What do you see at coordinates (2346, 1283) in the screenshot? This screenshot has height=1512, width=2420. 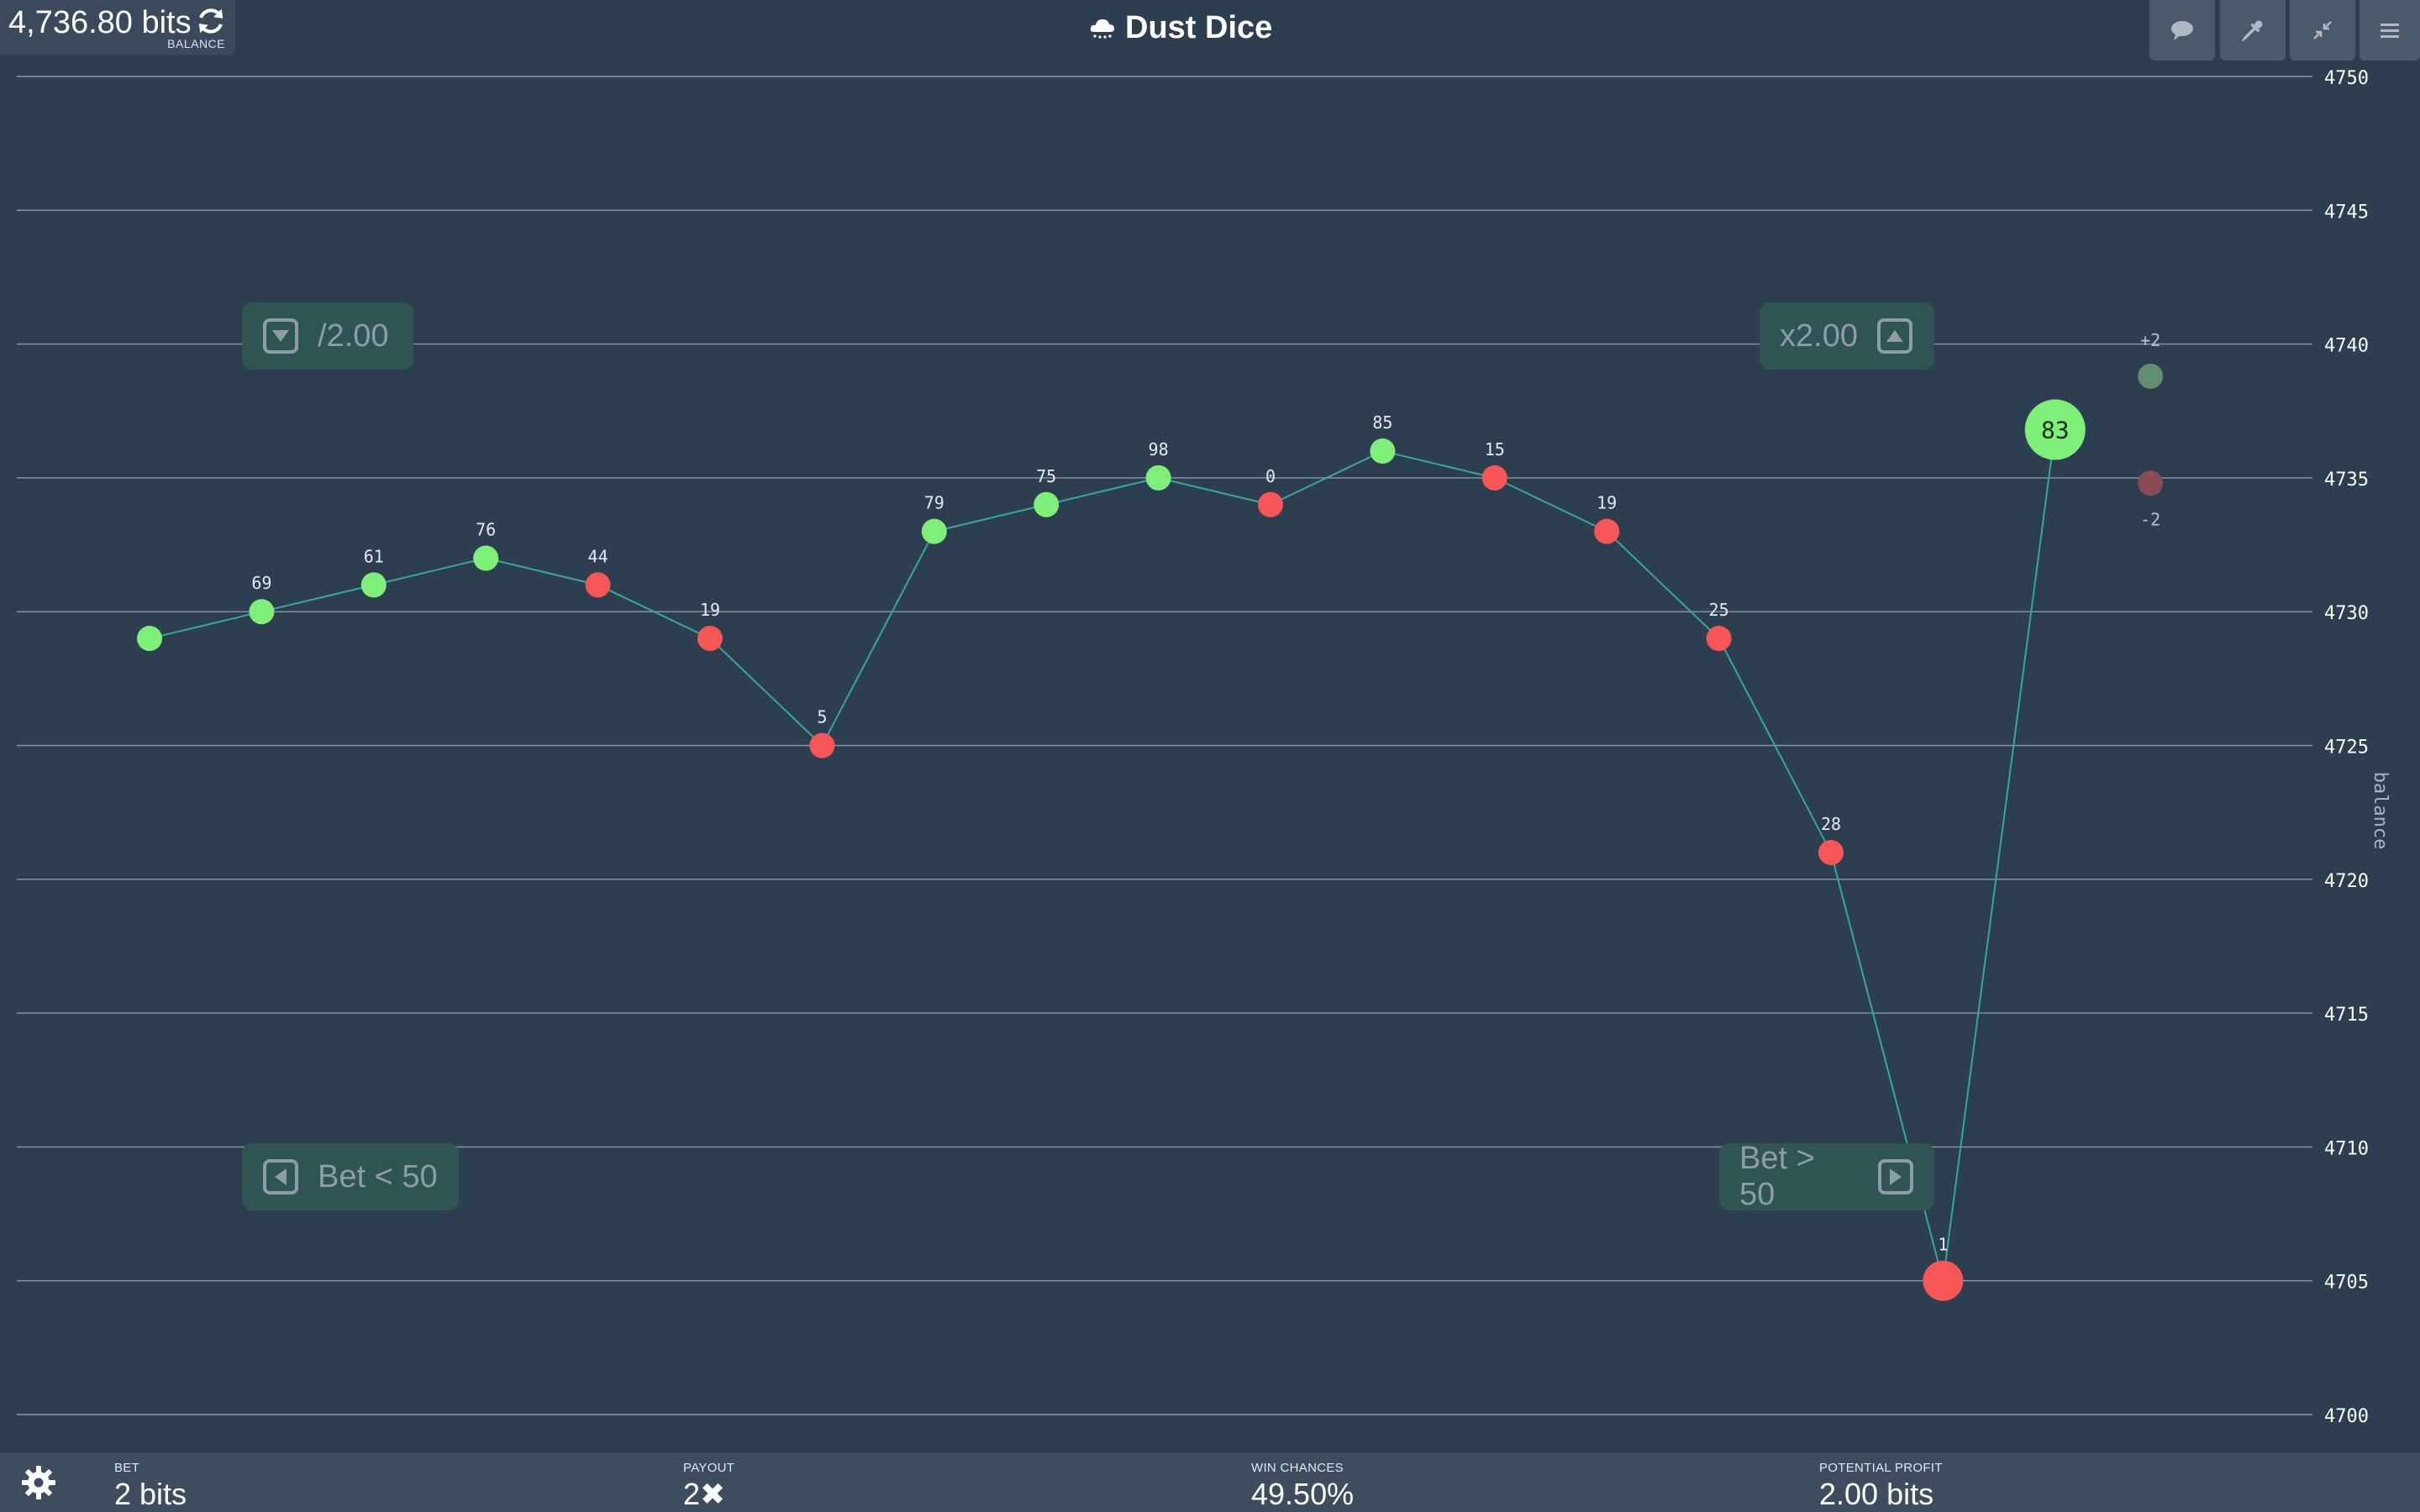 I see `y-tick-label: 4705` at bounding box center [2346, 1283].